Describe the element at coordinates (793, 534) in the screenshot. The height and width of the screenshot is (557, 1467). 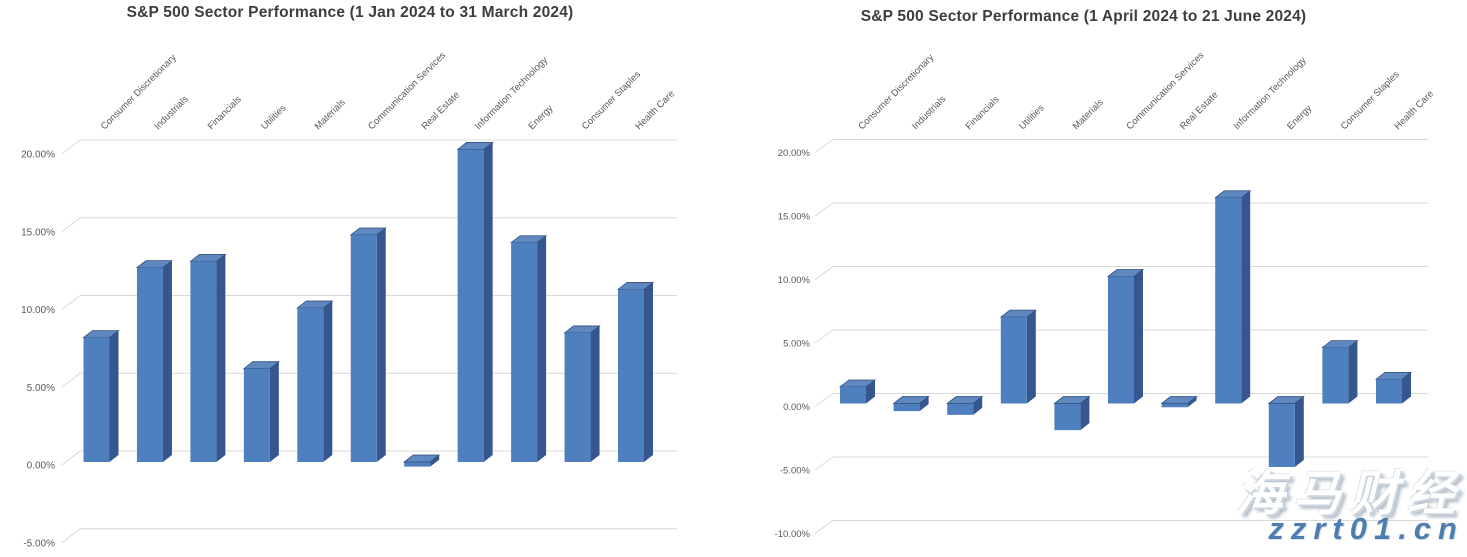
I see `y-axis-tick-label: -10.00%` at that location.